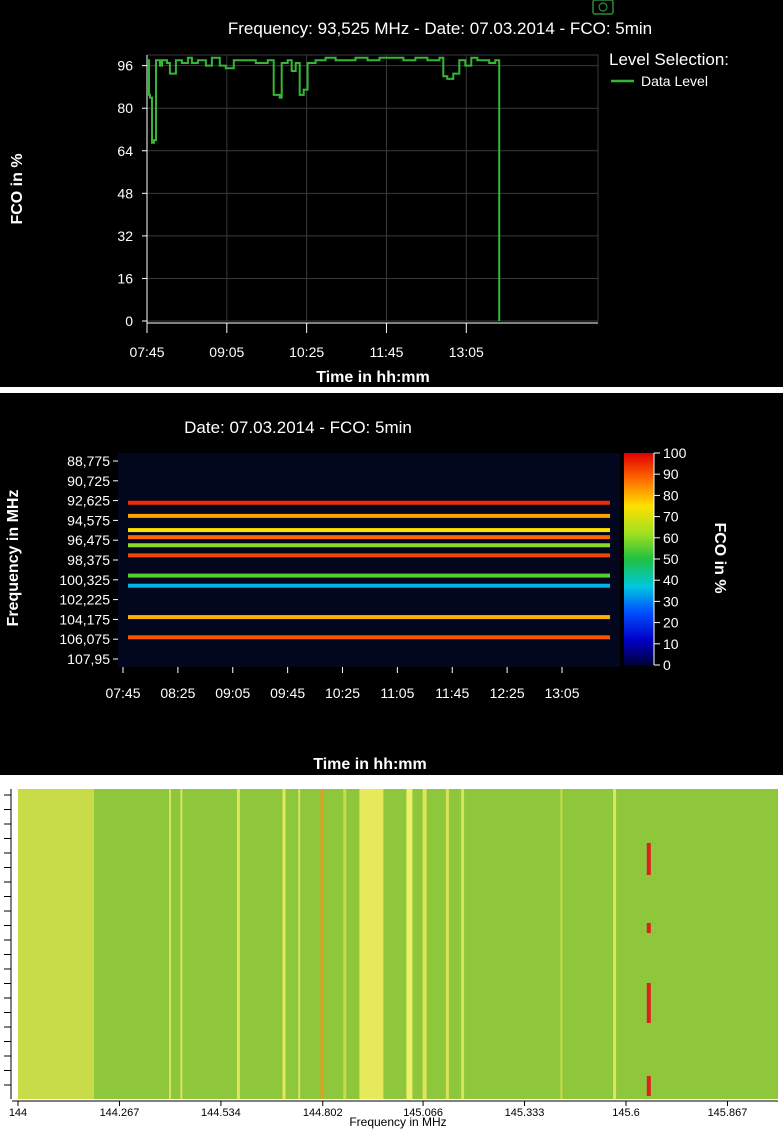  I want to click on y-tick-label: 96, so click(125, 66).